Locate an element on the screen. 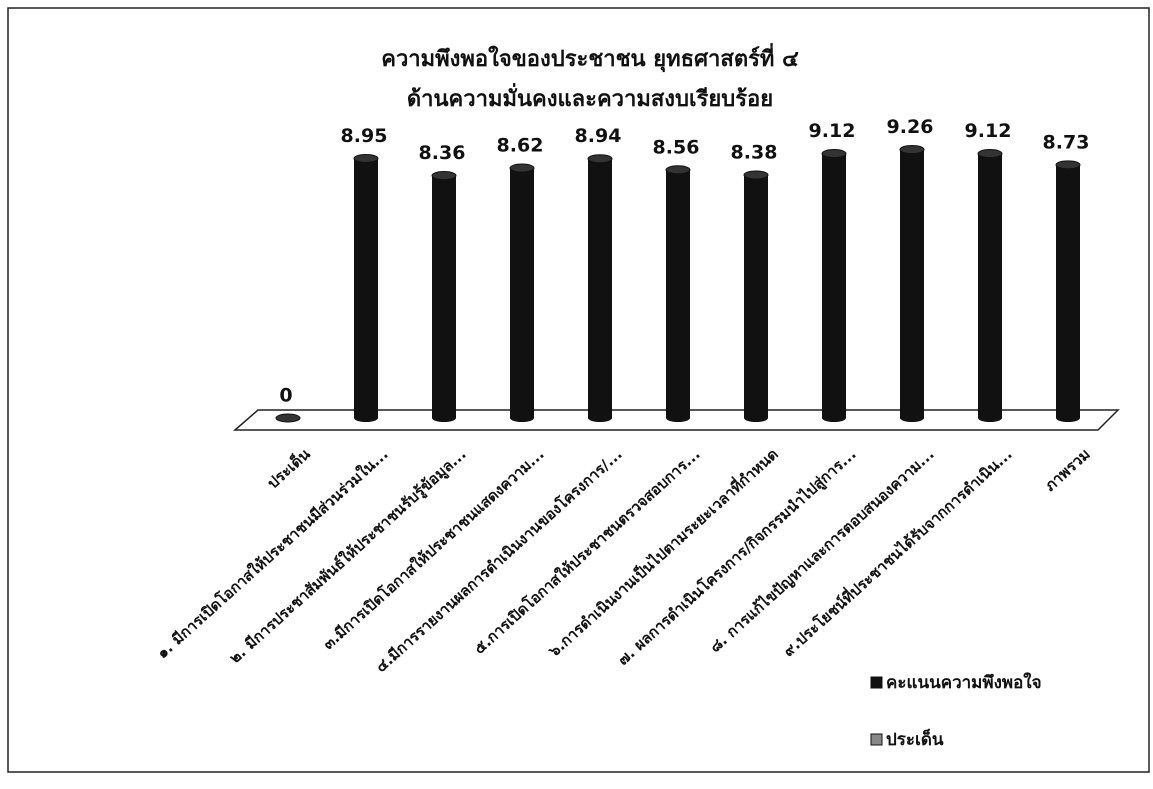  value-label: 0 is located at coordinates (285, 396).